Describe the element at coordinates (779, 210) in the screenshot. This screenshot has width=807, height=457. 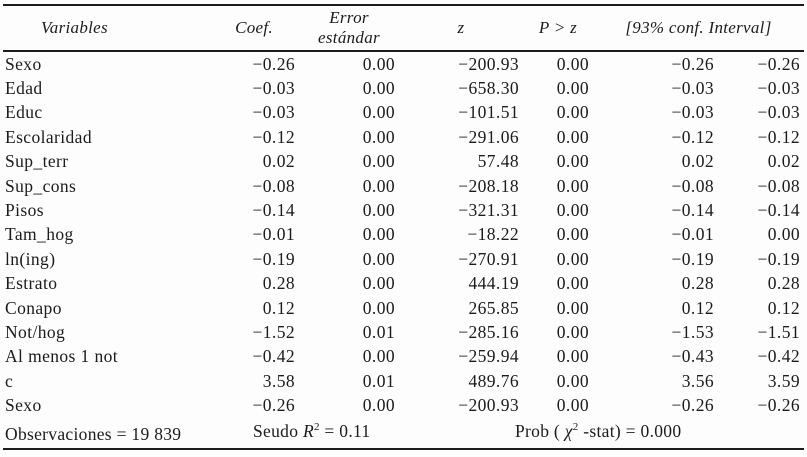
I see `ci-high-cell: −0.14` at that location.